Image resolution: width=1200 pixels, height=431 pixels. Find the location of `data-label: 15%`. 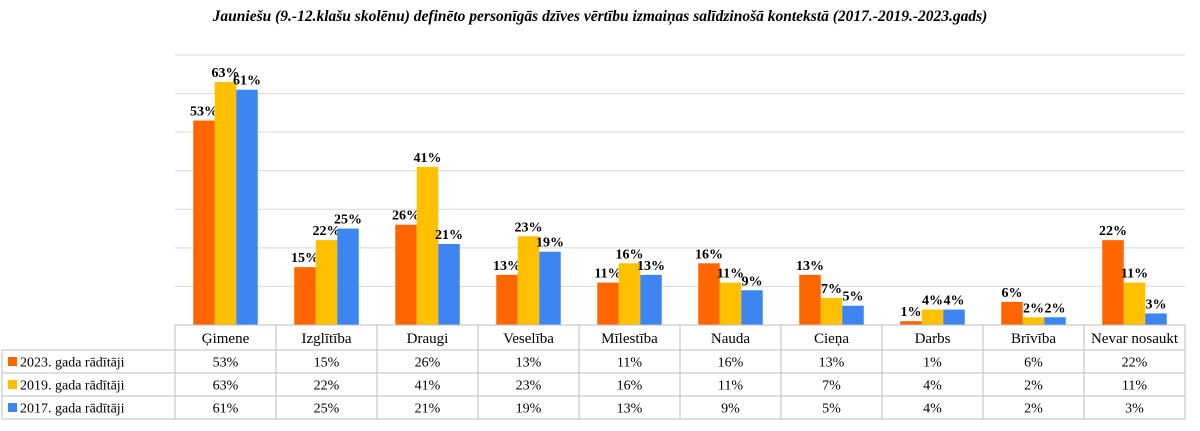

data-label: 15% is located at coordinates (305, 258).